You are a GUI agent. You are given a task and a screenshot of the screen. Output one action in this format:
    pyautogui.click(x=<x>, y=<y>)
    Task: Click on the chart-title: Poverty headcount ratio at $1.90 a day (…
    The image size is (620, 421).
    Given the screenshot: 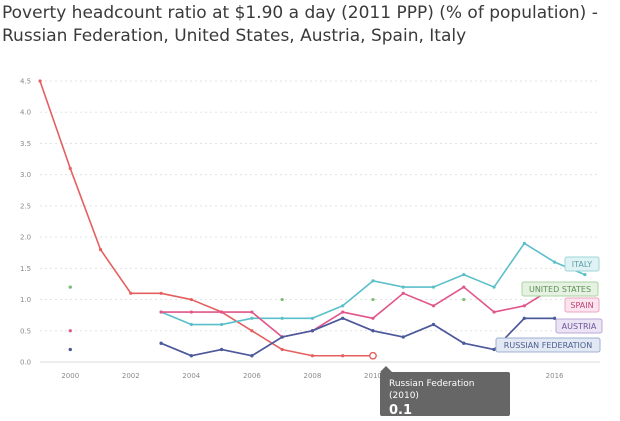 What is the action you would take?
    pyautogui.click(x=300, y=24)
    